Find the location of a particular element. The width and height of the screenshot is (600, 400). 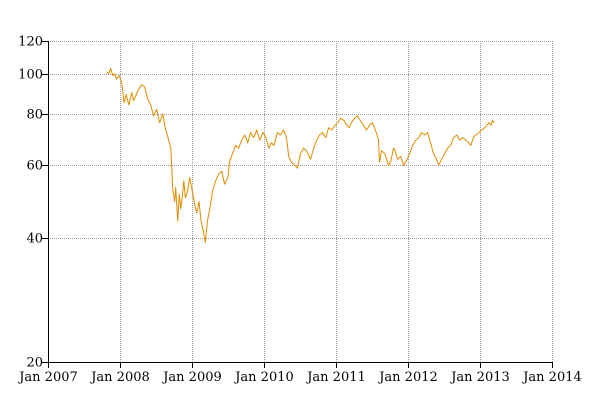

y-tick-label-80: 80 is located at coordinates (34, 115).